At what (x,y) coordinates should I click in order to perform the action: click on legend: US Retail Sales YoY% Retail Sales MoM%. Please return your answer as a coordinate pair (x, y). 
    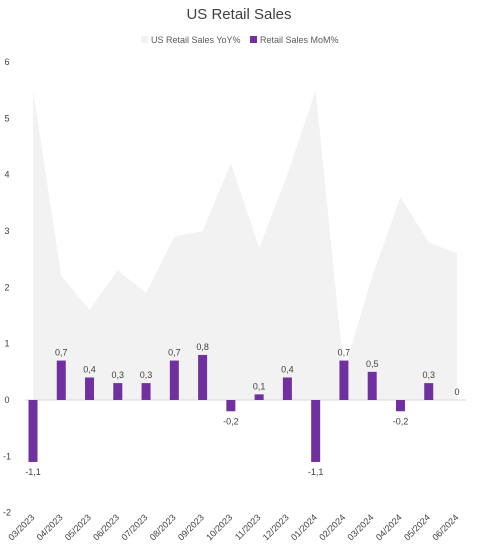
    Looking at the image, I should click on (240, 40).